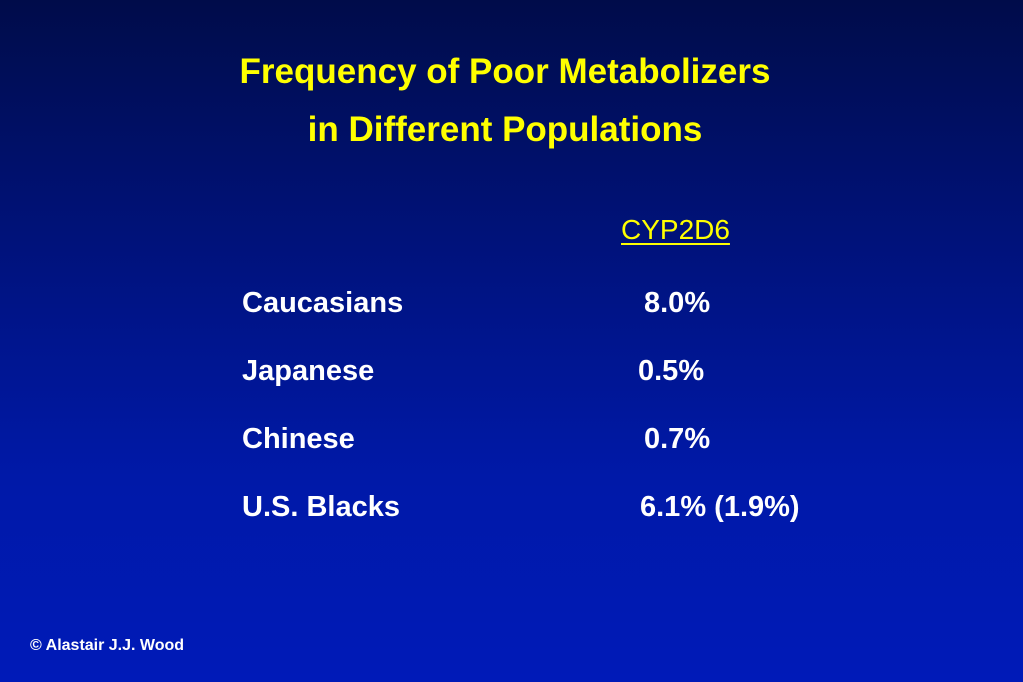 This screenshot has width=1023, height=682. What do you see at coordinates (298, 439) in the screenshot?
I see `population-label: Chinese` at bounding box center [298, 439].